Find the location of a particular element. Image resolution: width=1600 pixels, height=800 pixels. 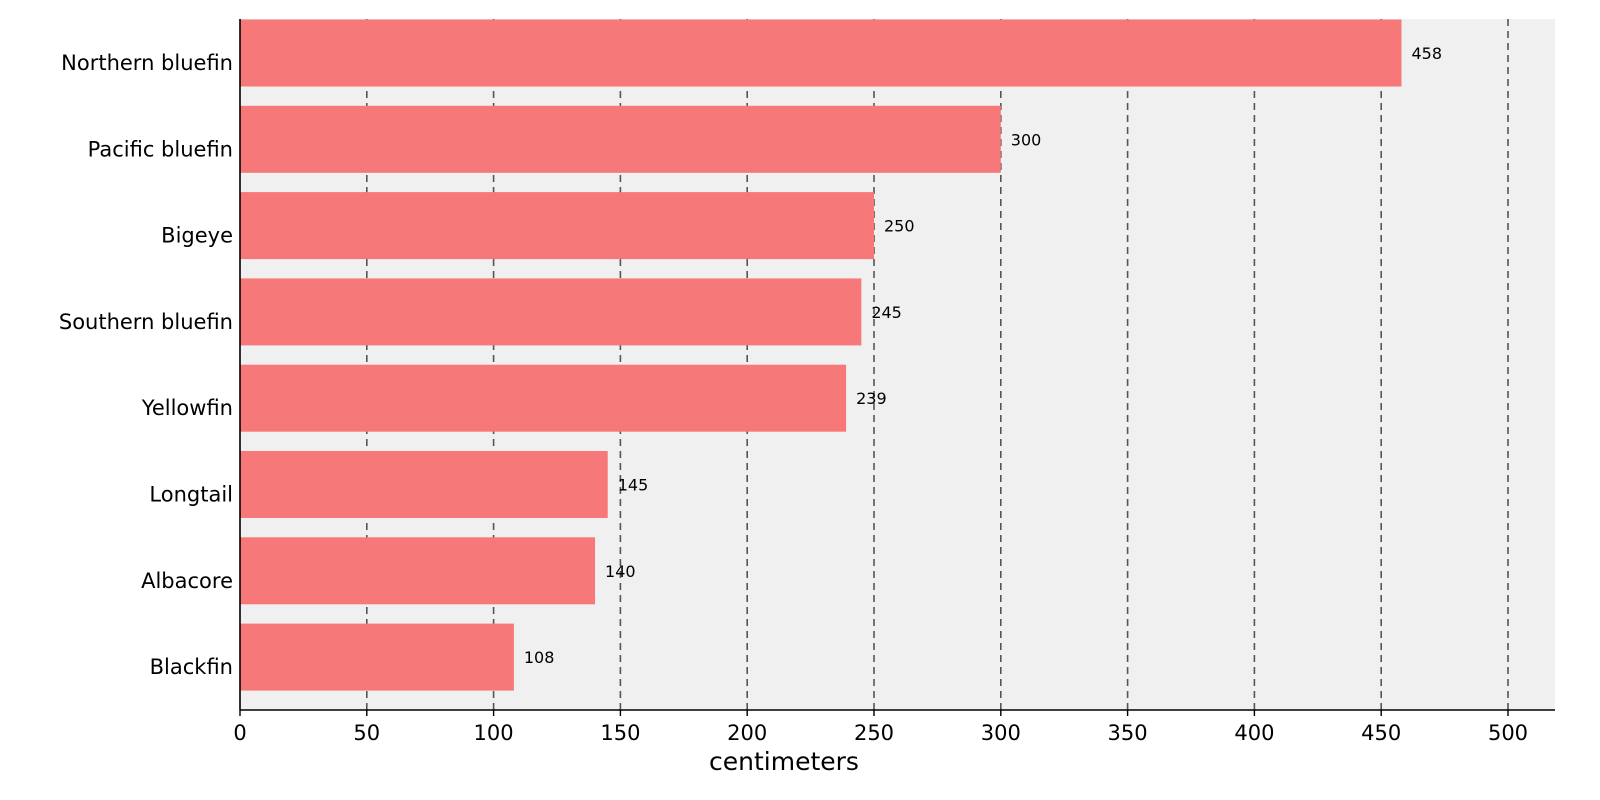

x-tick-label: 250 is located at coordinates (874, 733).